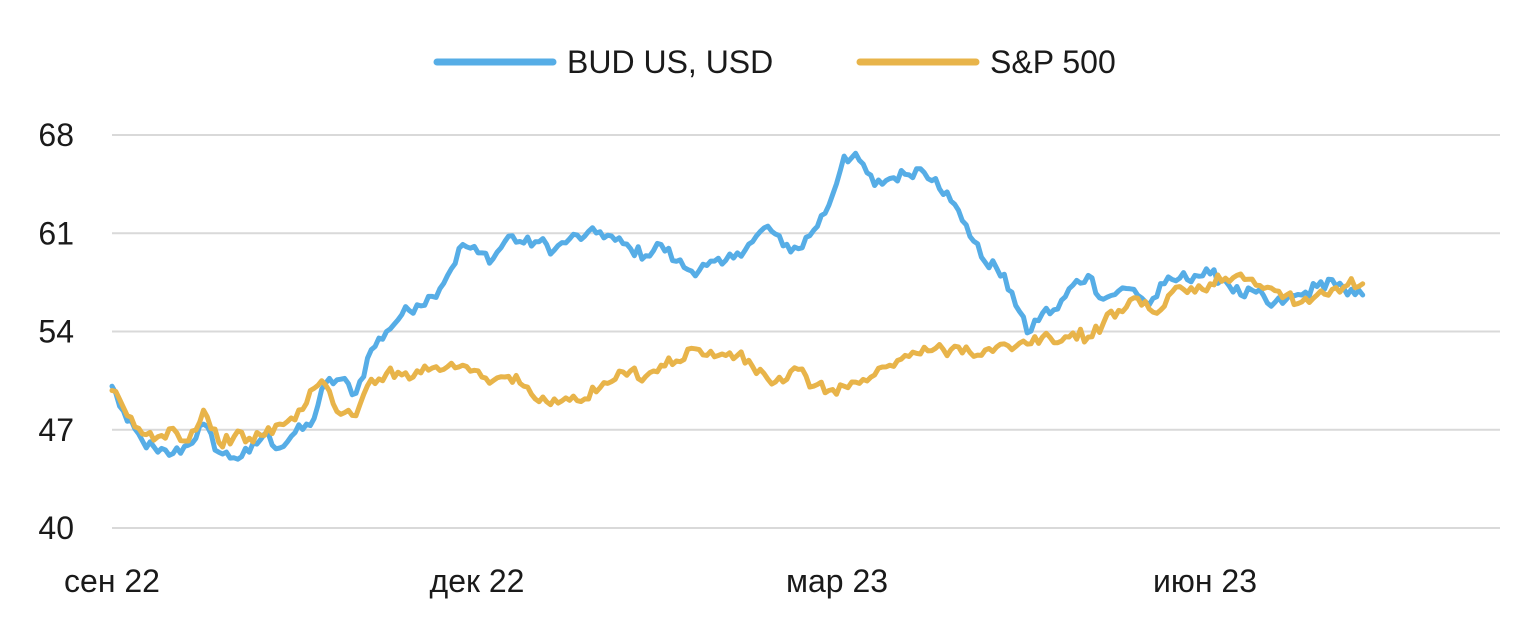  I want to click on y-tick-label: 68, so click(56, 135).